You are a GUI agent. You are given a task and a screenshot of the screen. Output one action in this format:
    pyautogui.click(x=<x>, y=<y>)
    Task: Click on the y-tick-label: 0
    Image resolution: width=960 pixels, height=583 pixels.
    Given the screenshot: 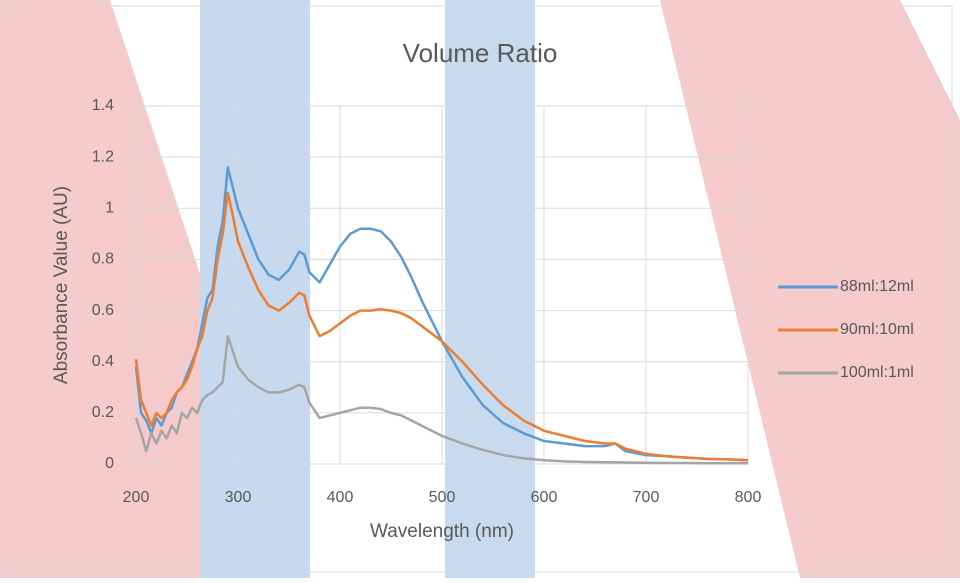 What is the action you would take?
    pyautogui.click(x=109, y=463)
    